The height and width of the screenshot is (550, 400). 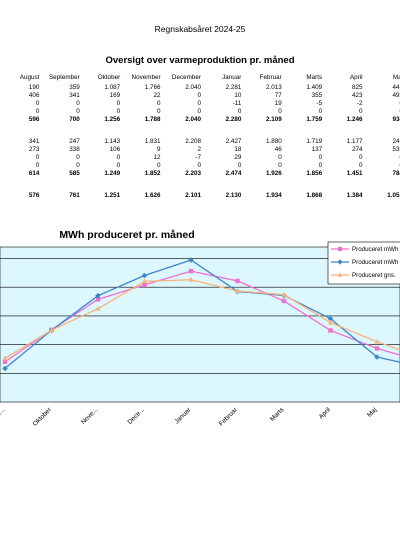 What do you see at coordinates (74, 141) in the screenshot?
I see `table-cell: 247` at bounding box center [74, 141].